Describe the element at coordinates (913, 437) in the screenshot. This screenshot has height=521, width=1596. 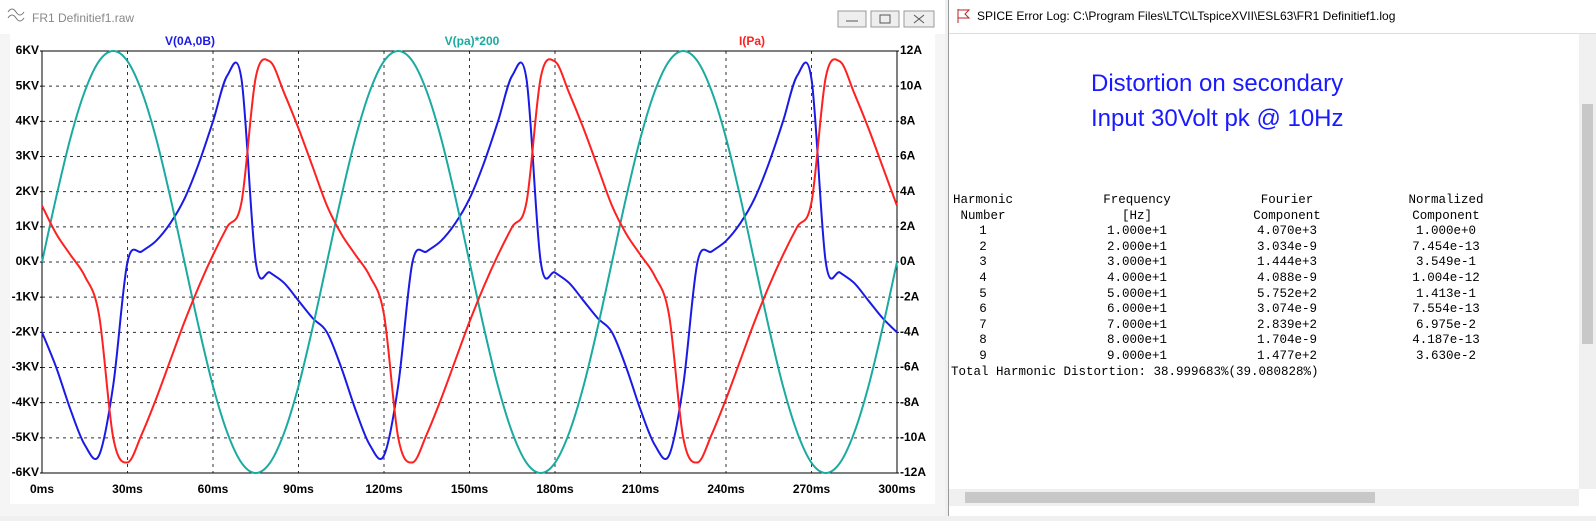
I see `y2-tick-label: -10A` at that location.